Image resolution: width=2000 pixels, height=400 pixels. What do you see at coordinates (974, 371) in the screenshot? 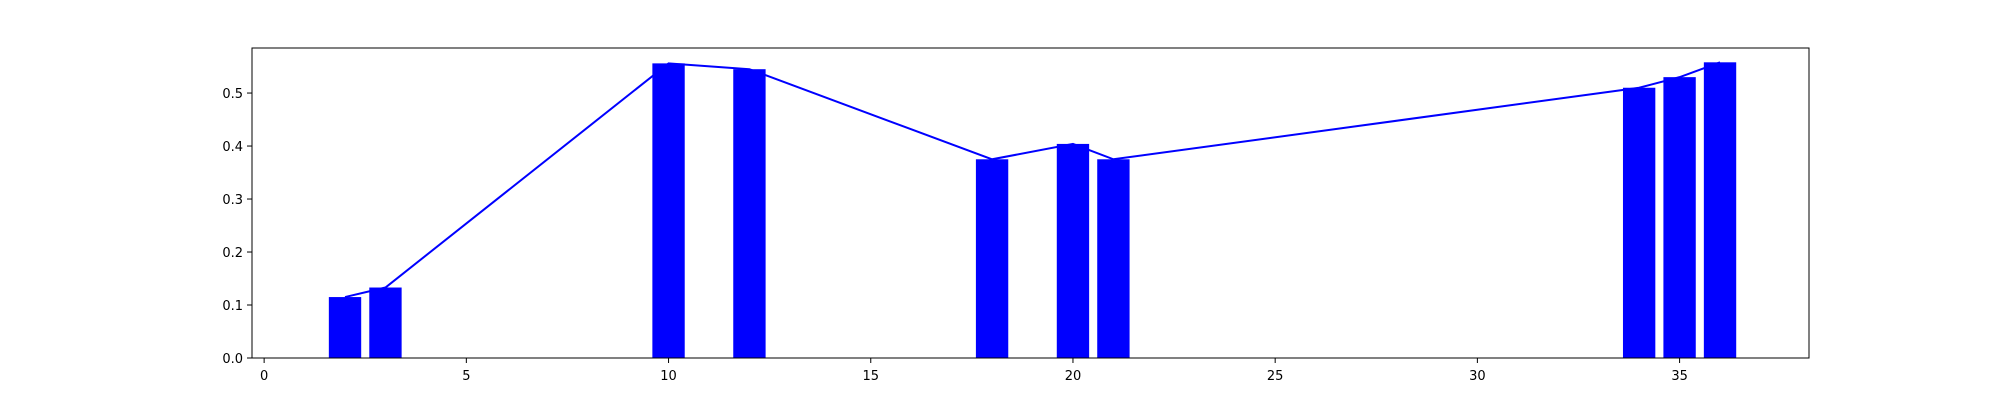
I see `x-axis: 0 5 10 15 20 25 30 35` at bounding box center [974, 371].